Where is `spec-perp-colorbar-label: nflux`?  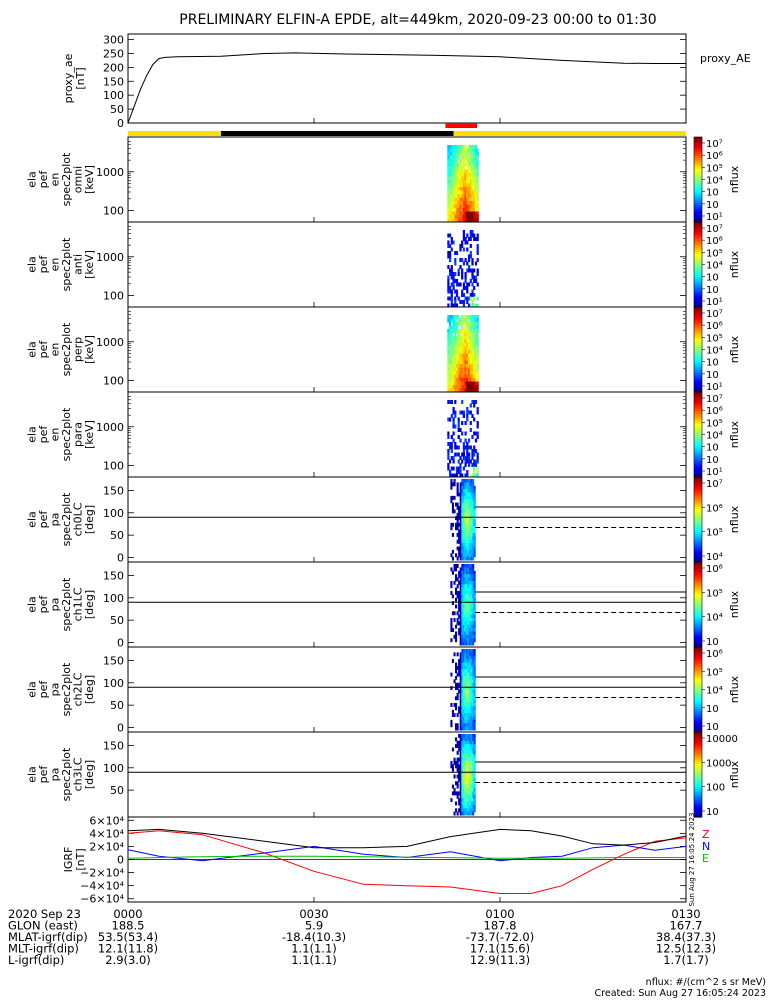 spec-perp-colorbar-label: nflux is located at coordinates (734, 349).